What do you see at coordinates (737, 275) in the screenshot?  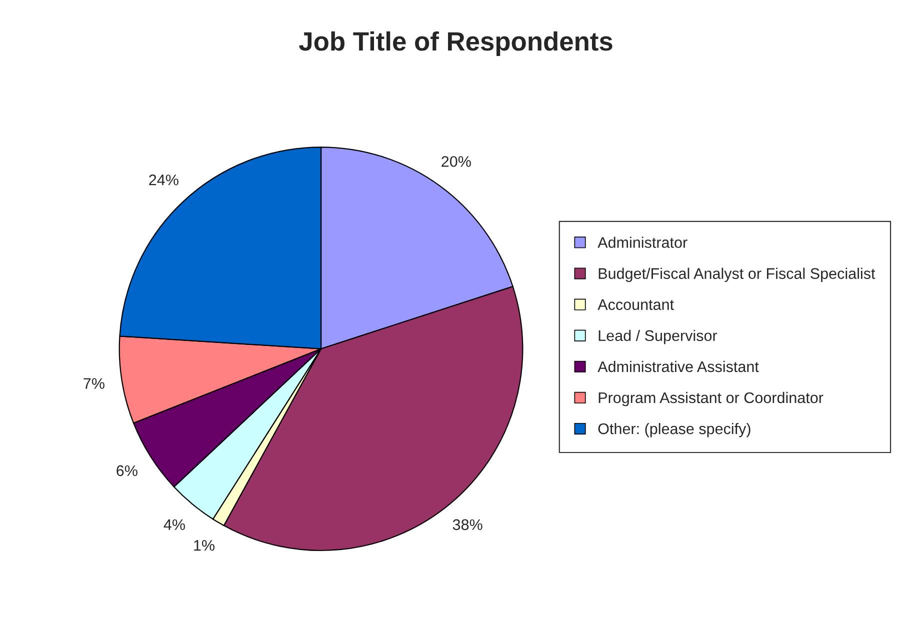 I see `legend-label: Budget/Fiscal Analyst or Fiscal Specialist` at bounding box center [737, 275].